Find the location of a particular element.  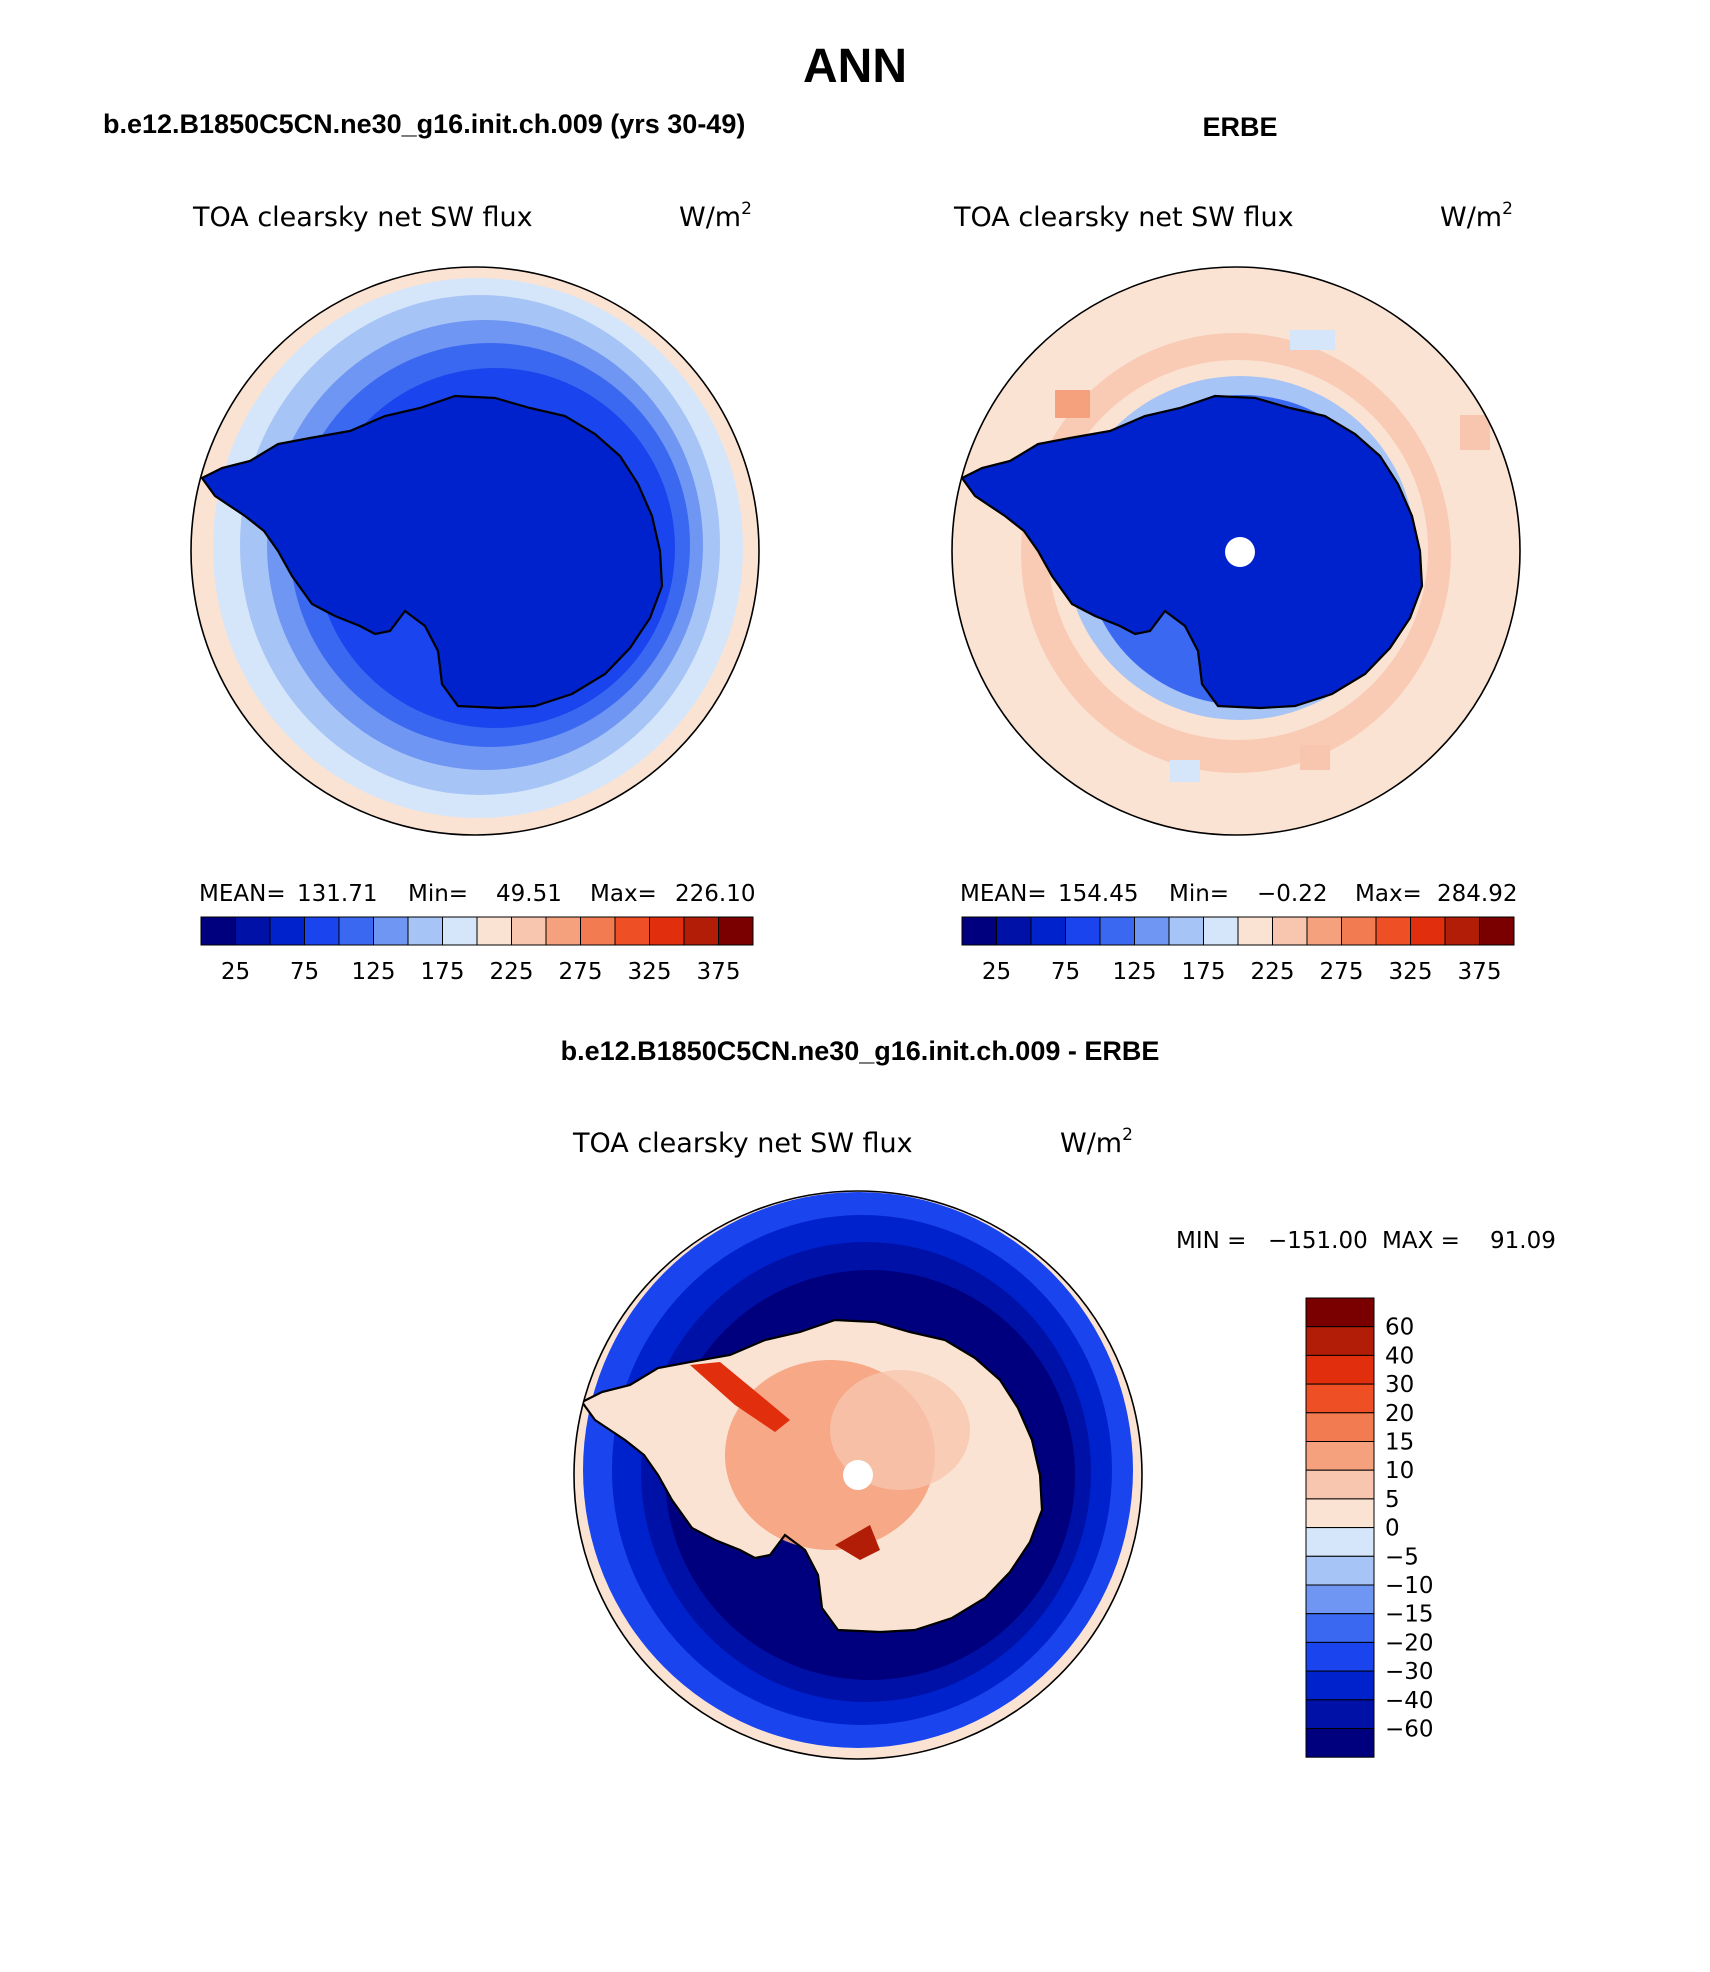

panel-1-stats: MEAN= 131.71 Min= 49.51 Max= 226.10 is located at coordinates (477, 894).